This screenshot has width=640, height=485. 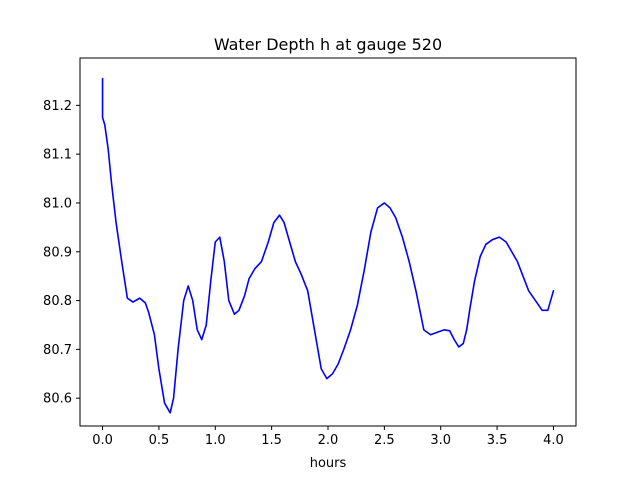 I want to click on x-tick-label: 3.0, so click(x=440, y=440).